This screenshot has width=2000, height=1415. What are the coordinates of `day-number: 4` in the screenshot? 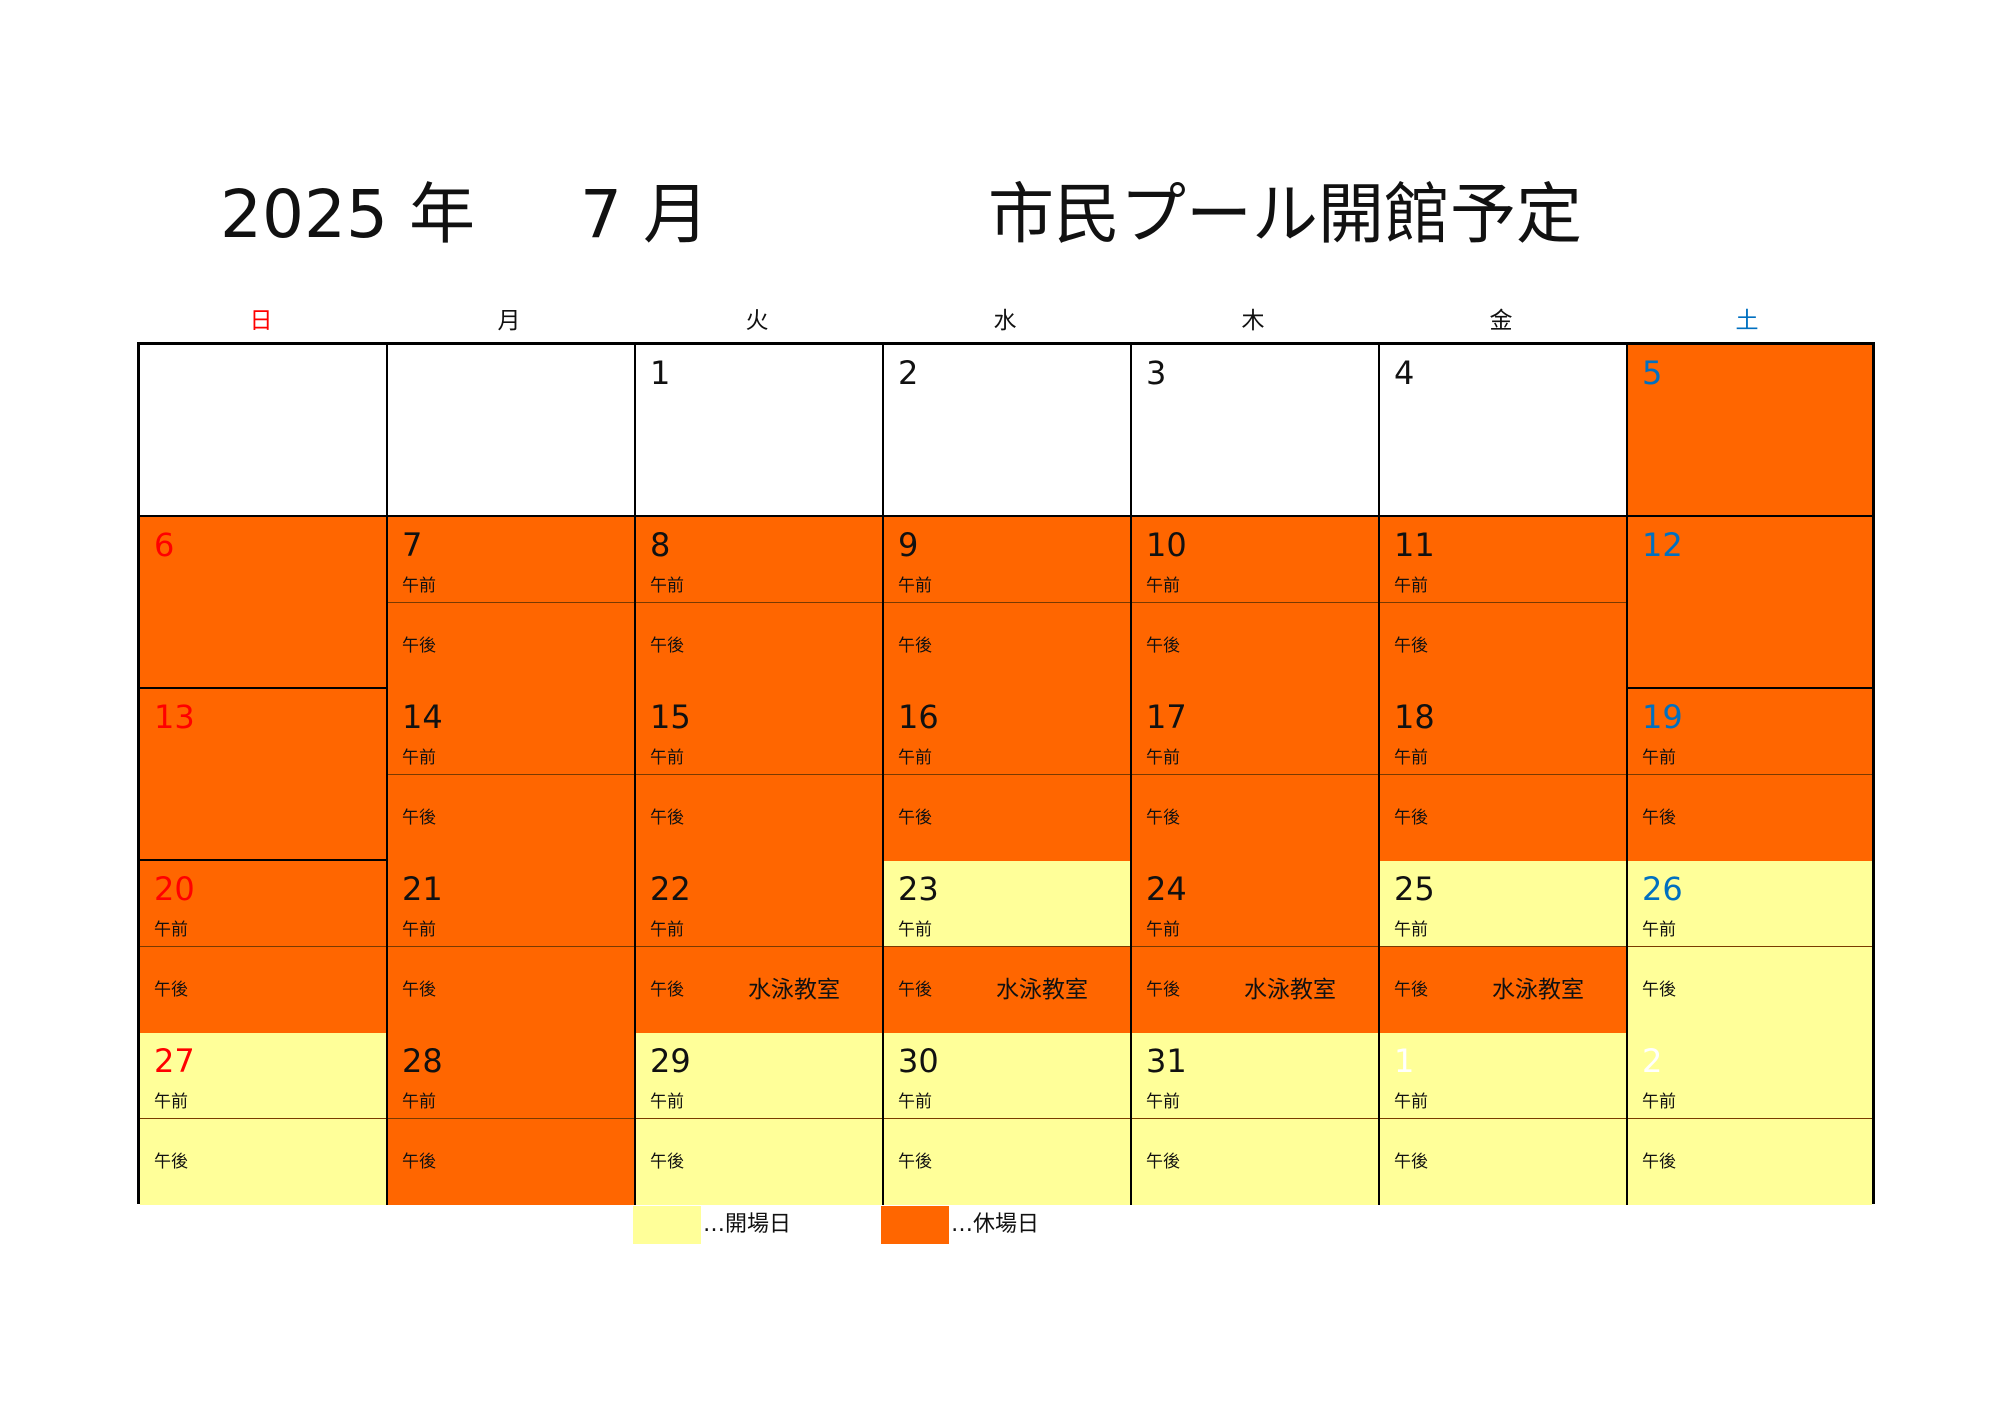 It's located at (1404, 373).